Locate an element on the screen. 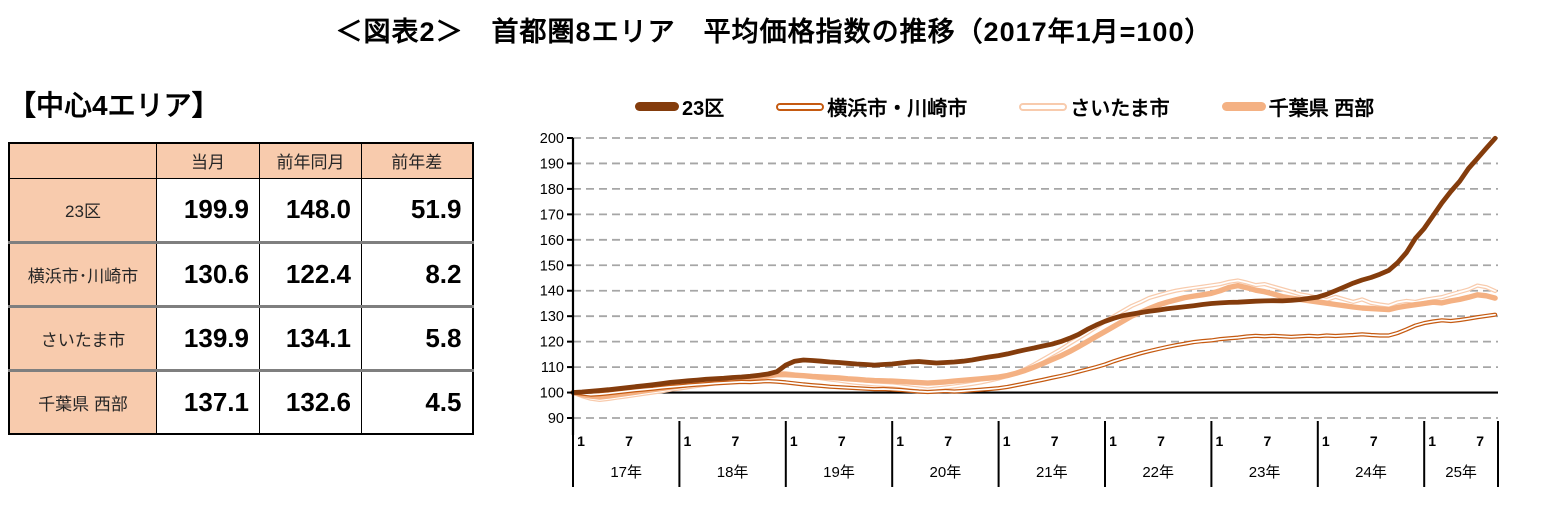  svg-text: 190 is located at coordinates (552, 164).